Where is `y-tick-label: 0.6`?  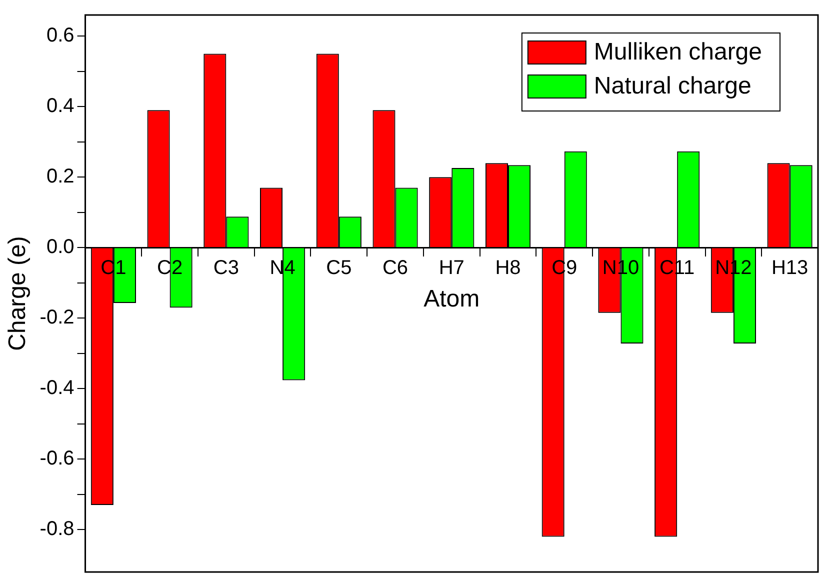
y-tick-label: 0.6 is located at coordinates (60, 35).